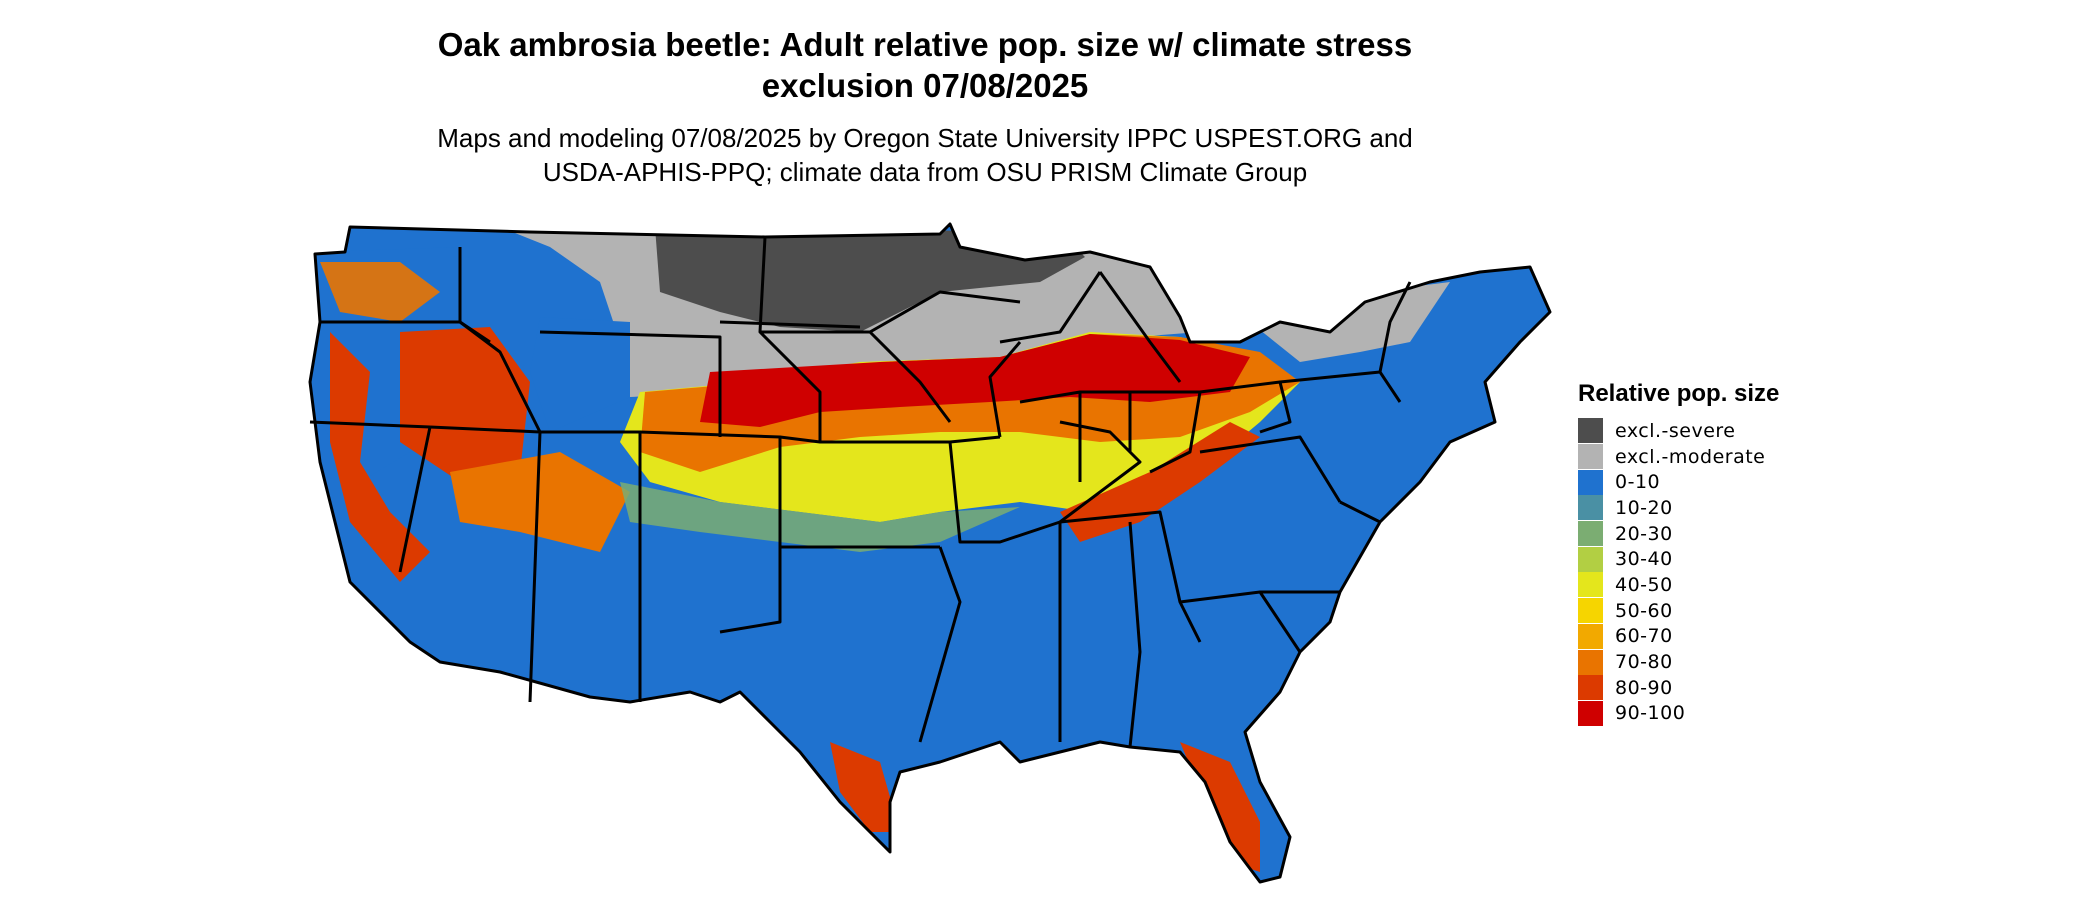  Describe the element at coordinates (1644, 533) in the screenshot. I see `legend-label: 20-30` at that location.